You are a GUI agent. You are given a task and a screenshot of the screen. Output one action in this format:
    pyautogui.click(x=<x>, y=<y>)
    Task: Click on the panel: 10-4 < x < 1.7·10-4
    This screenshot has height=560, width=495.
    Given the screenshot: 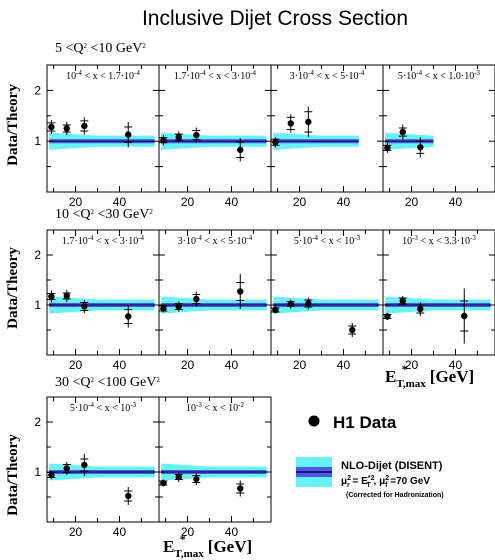 What is the action you would take?
    pyautogui.click(x=103, y=128)
    